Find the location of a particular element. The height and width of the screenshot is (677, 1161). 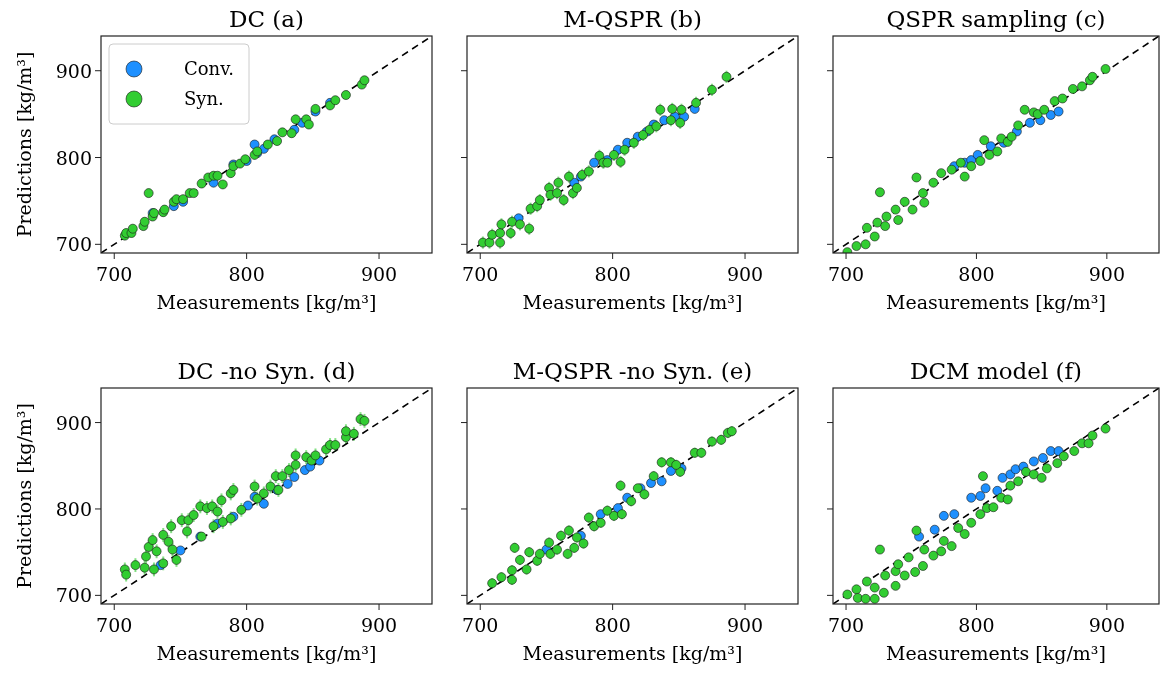

legend-label: Syn. is located at coordinates (204, 98).